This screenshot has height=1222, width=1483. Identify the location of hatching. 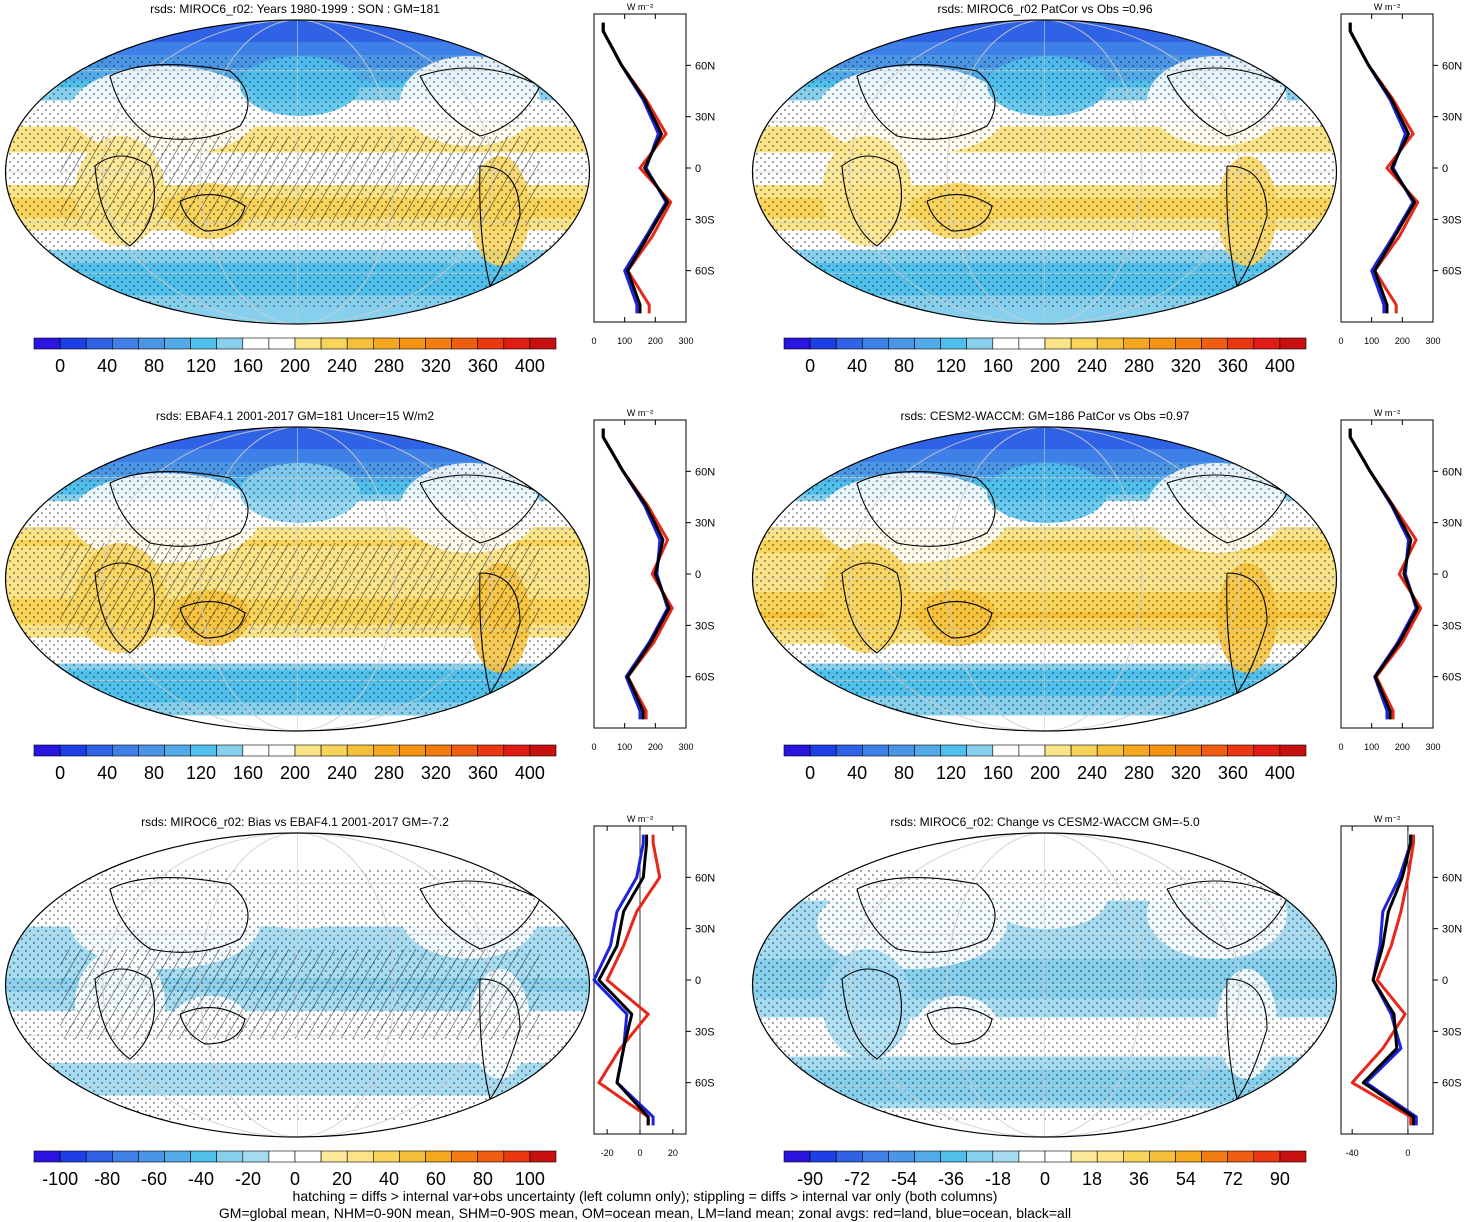
(300, 181).